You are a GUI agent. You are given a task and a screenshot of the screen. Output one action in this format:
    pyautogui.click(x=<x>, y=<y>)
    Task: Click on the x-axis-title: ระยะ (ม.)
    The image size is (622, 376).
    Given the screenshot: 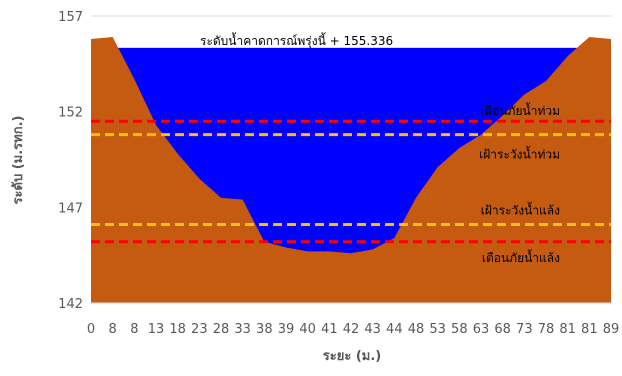 What is the action you would take?
    pyautogui.click(x=352, y=356)
    